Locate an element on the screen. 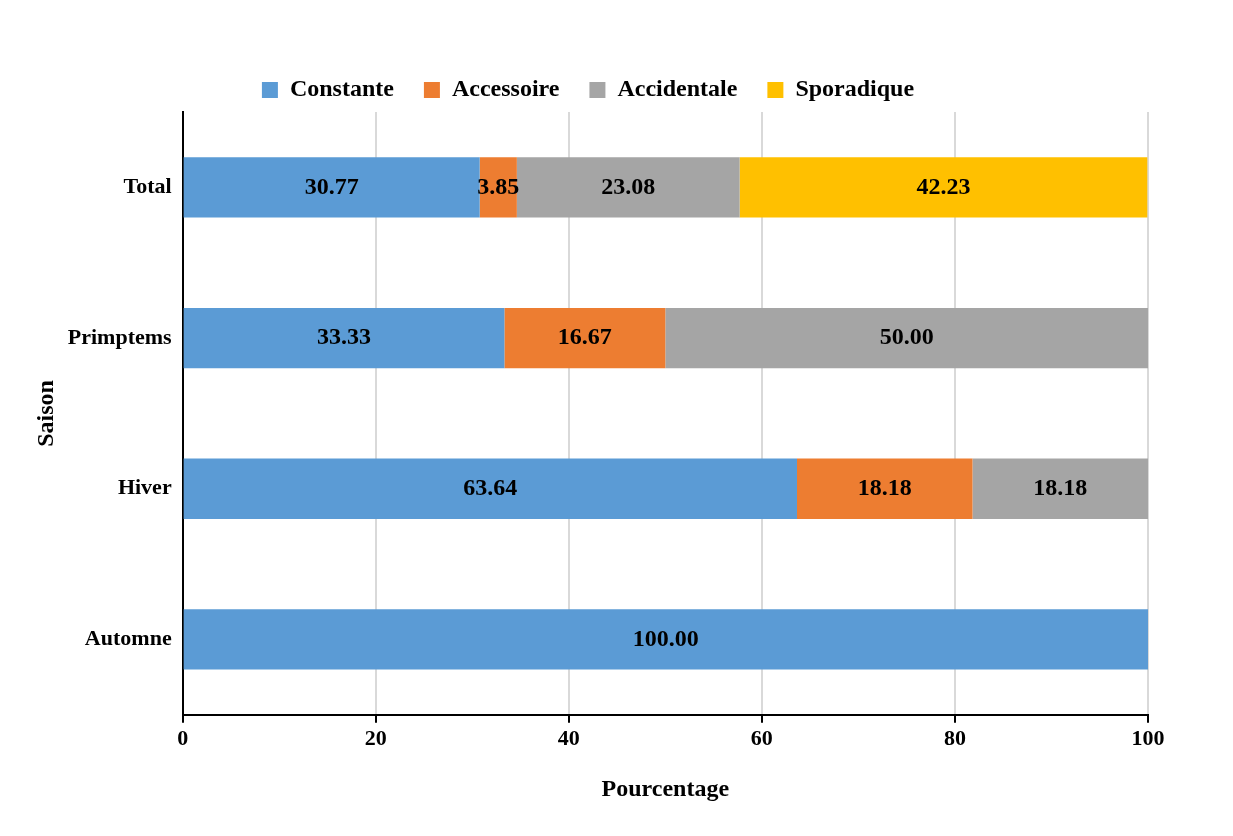  data-label: 100.00 is located at coordinates (665, 637).